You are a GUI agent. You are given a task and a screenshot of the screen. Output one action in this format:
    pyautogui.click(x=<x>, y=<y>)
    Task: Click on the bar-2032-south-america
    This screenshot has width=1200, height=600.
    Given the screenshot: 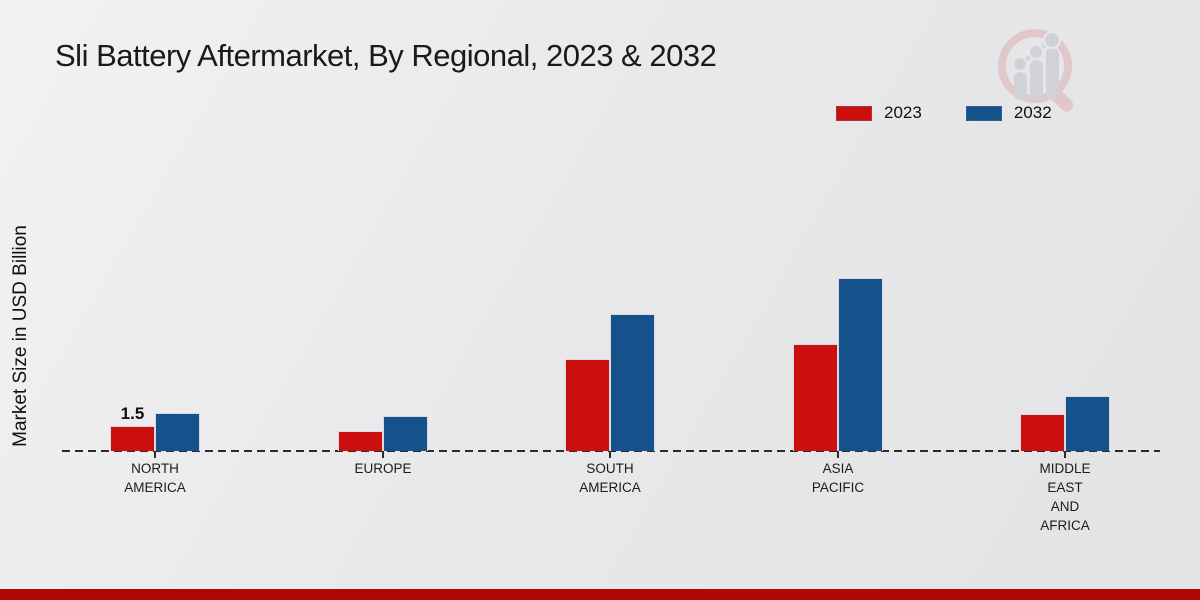 What is the action you would take?
    pyautogui.click(x=632, y=382)
    